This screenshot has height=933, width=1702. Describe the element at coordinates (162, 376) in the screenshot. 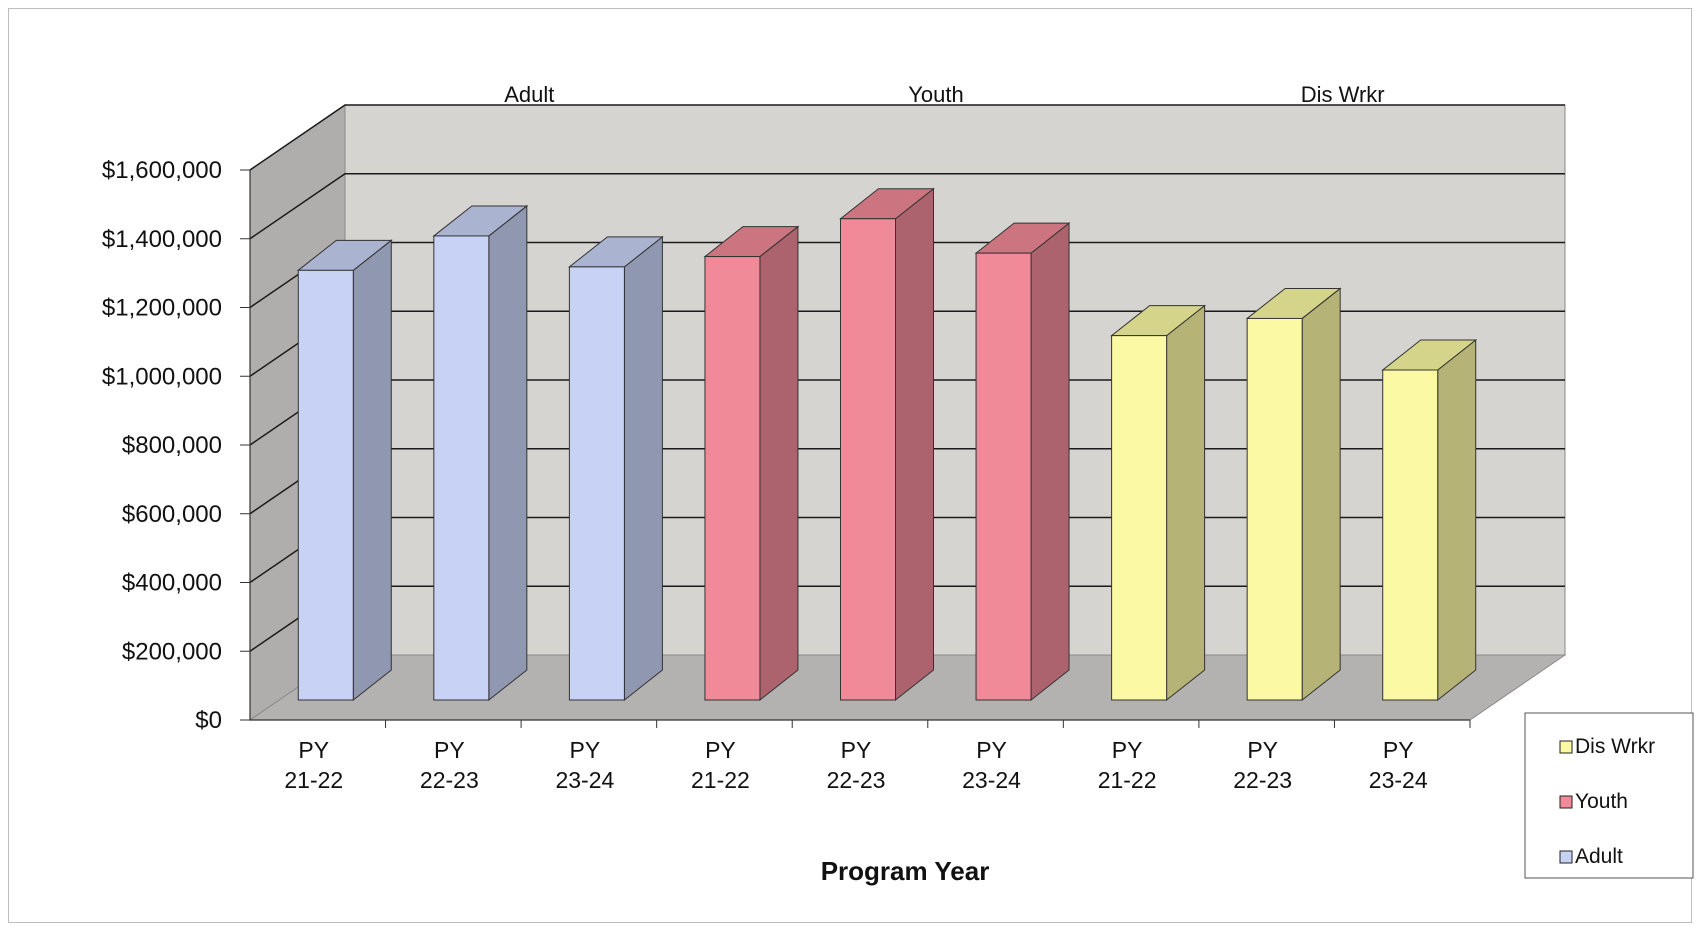

I see `y-tick-label: $1,000,000` at that location.